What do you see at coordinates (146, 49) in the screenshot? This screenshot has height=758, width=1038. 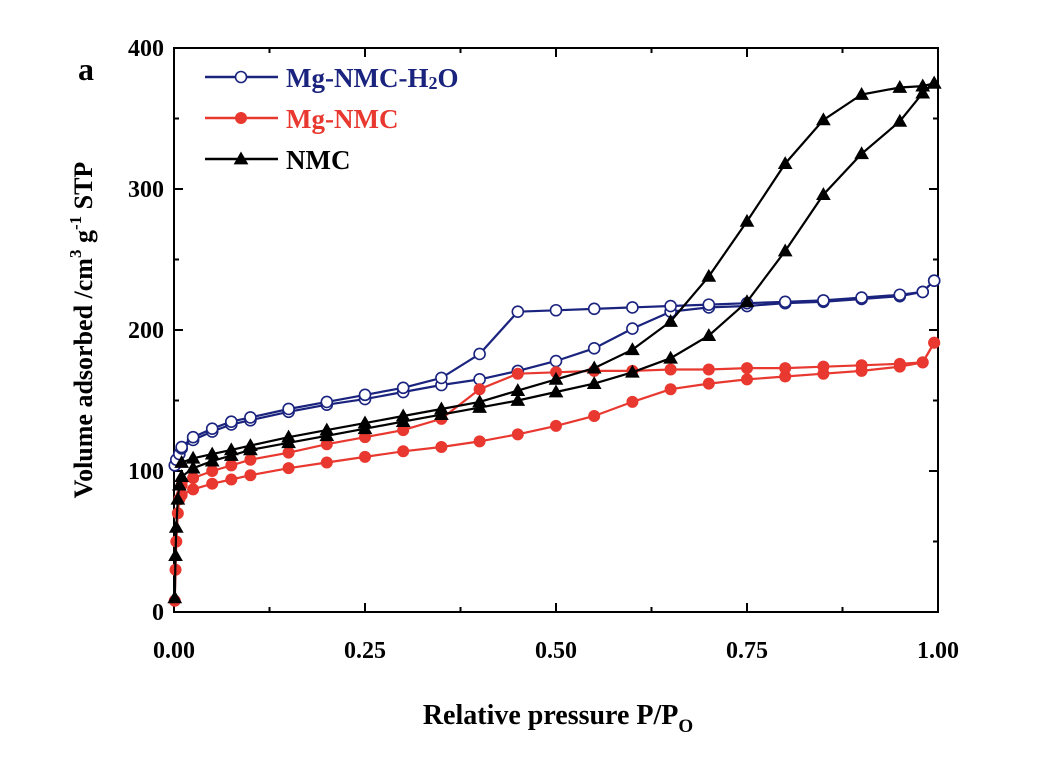 I see `y-tick-label: 400` at bounding box center [146, 49].